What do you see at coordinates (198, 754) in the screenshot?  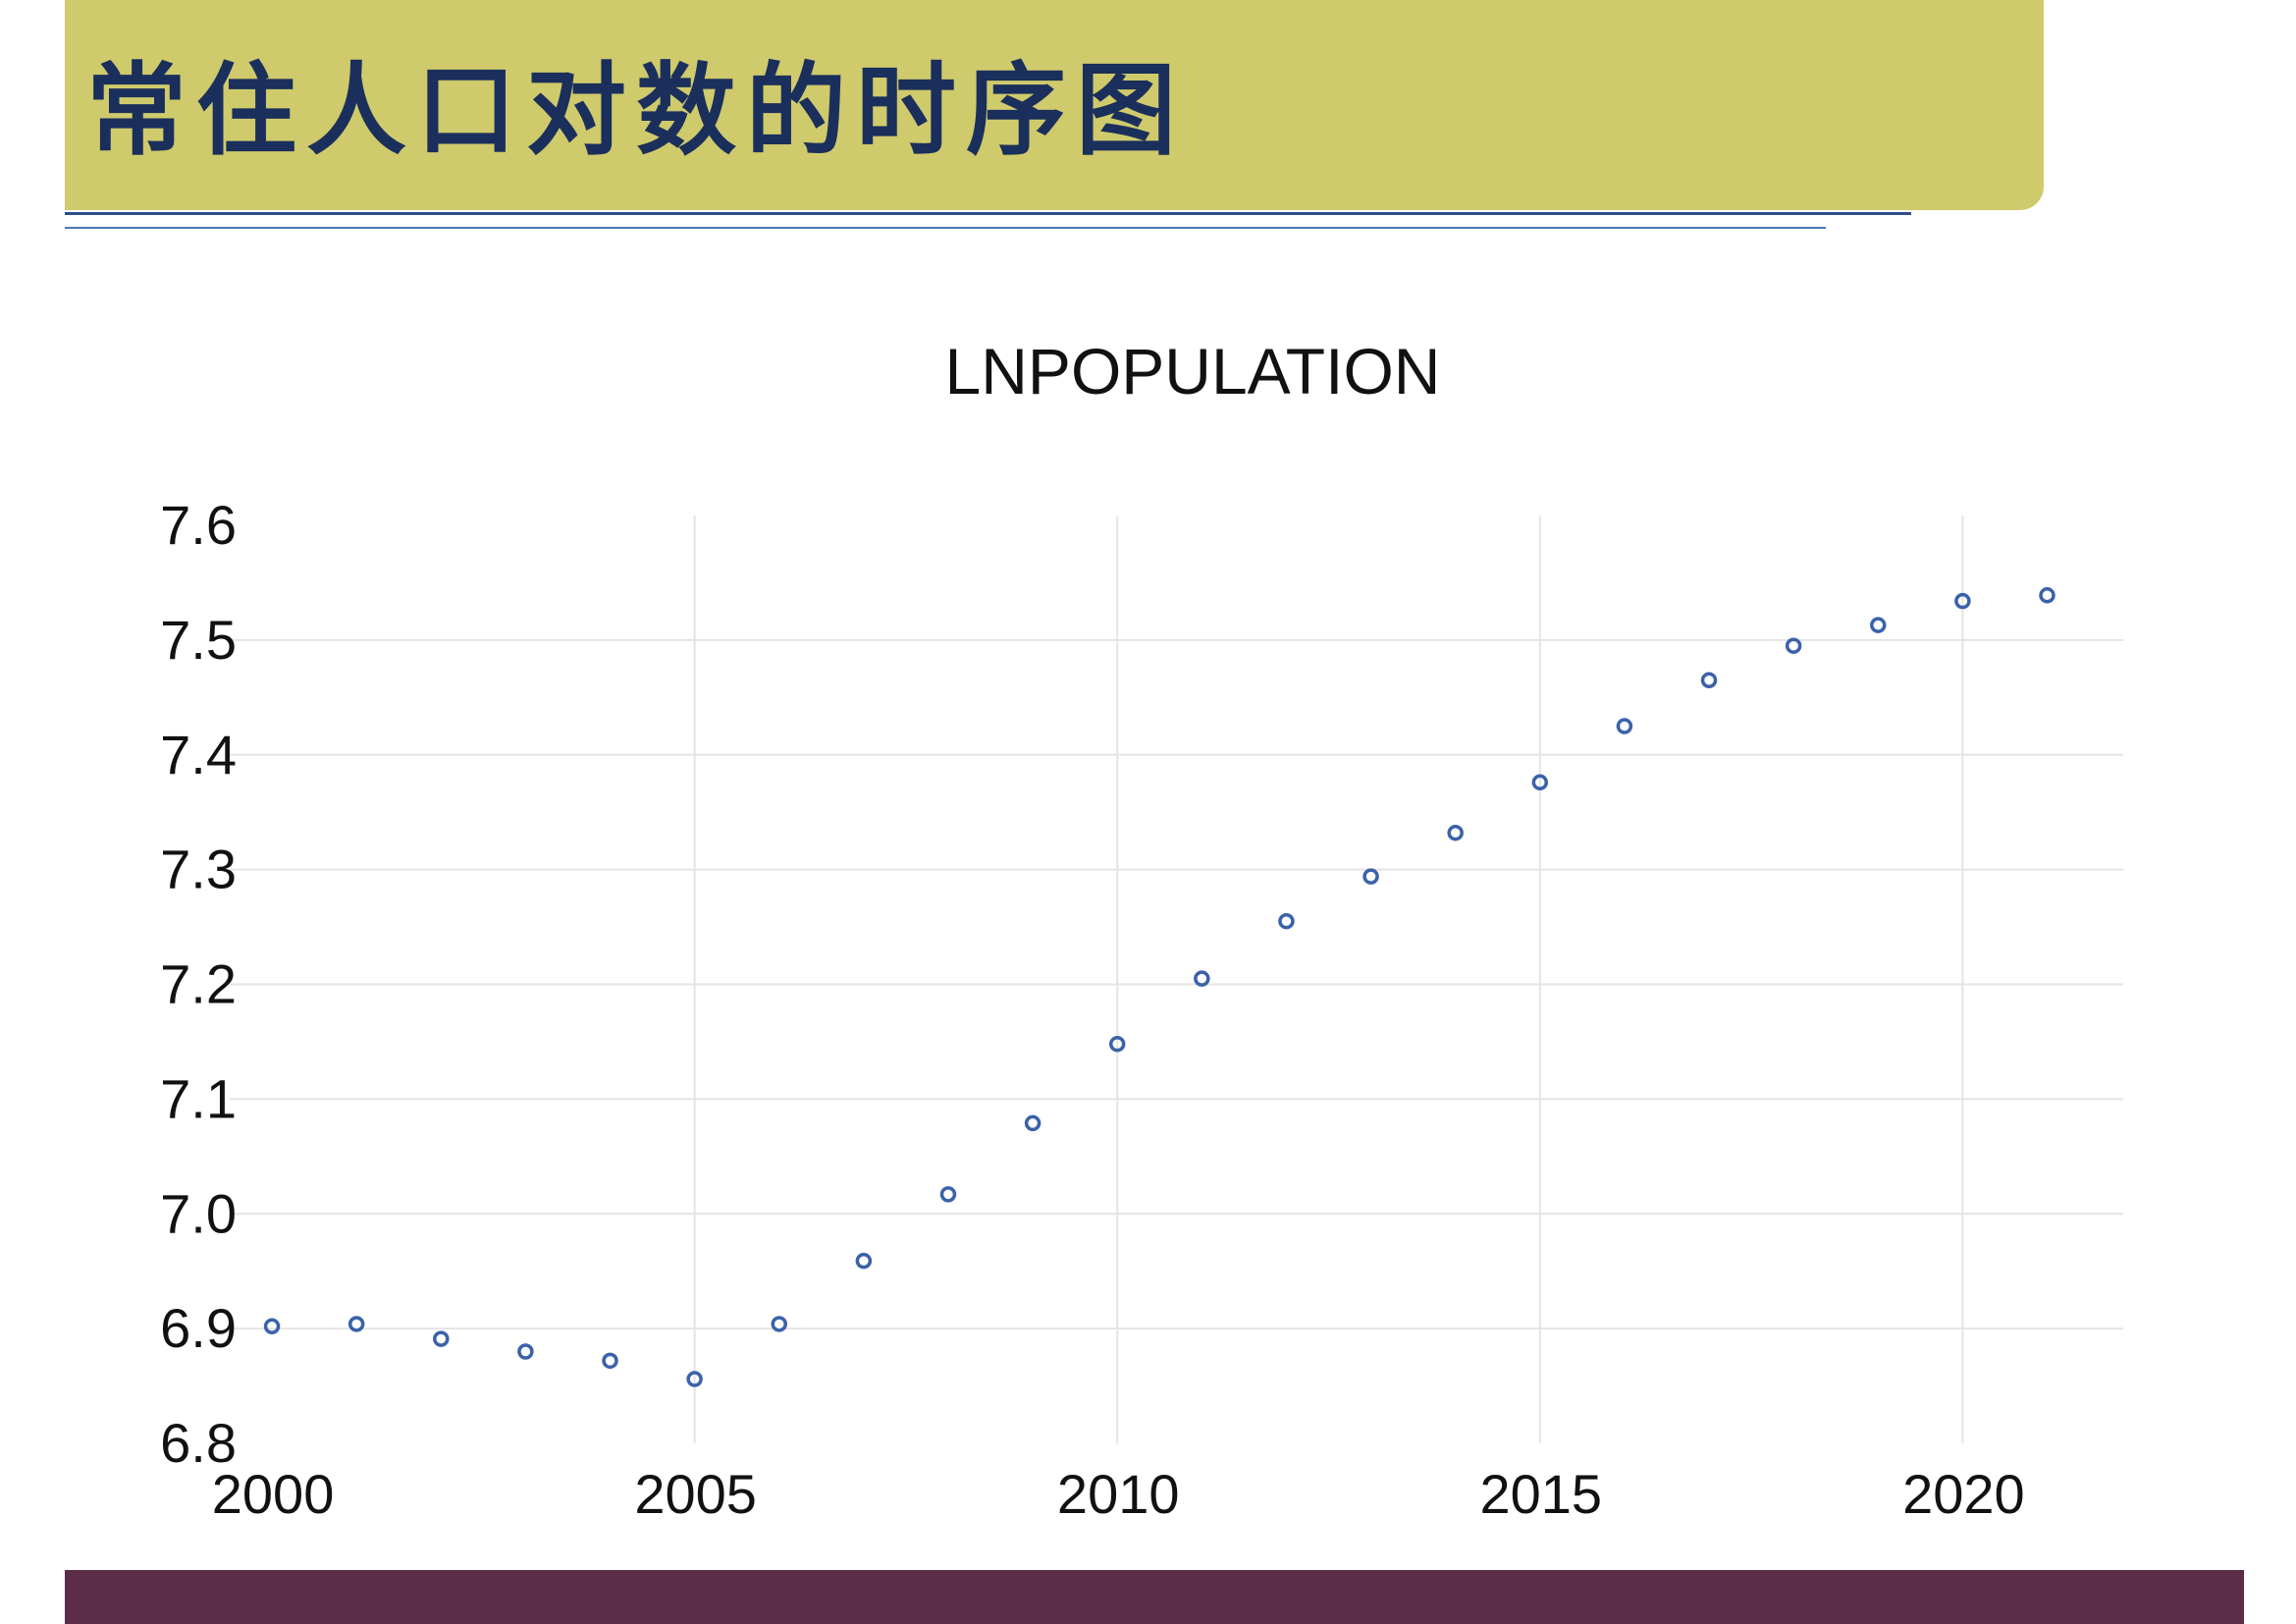 I see `y-tick-label: 7.4` at bounding box center [198, 754].